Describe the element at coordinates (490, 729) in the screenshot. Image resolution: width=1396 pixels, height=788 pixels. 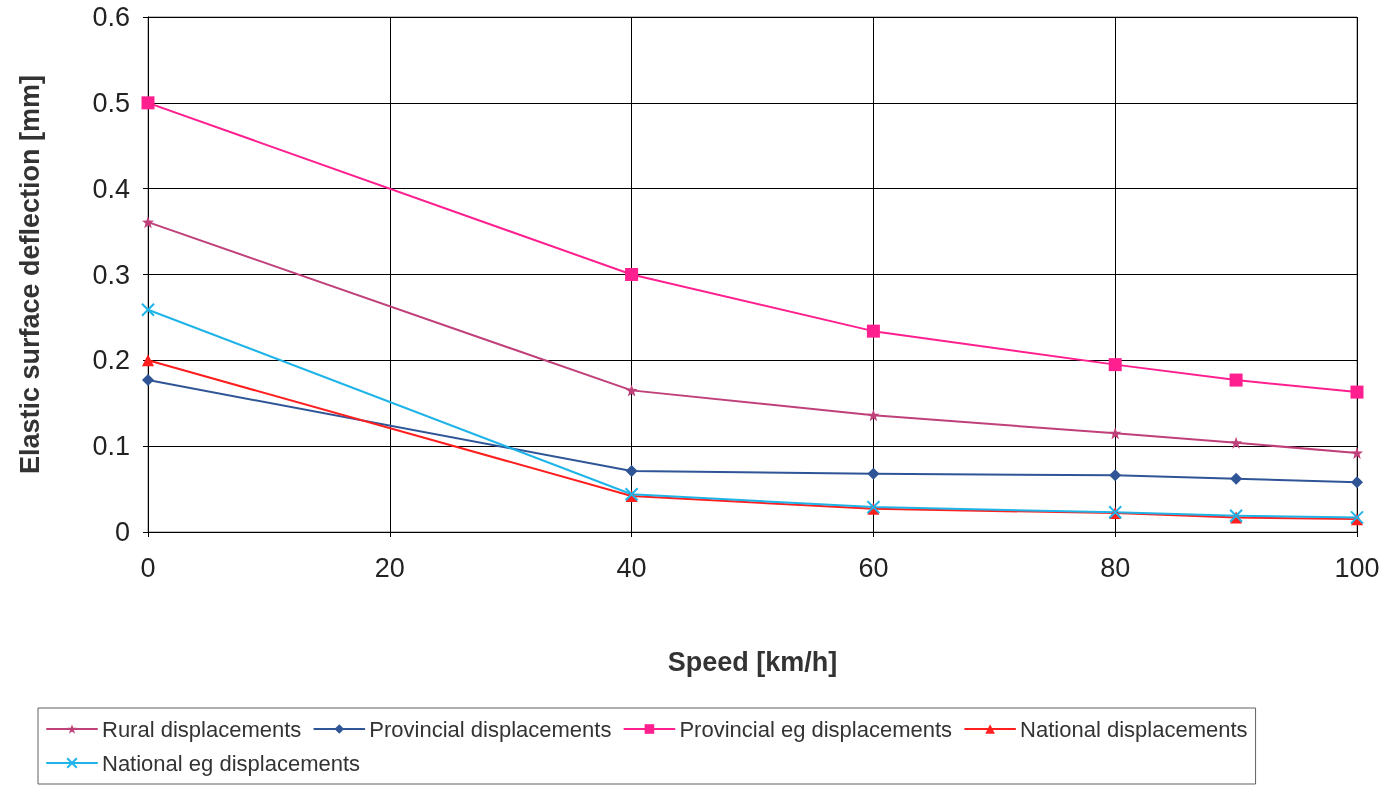
I see `legend-label: Provincial displacements` at that location.